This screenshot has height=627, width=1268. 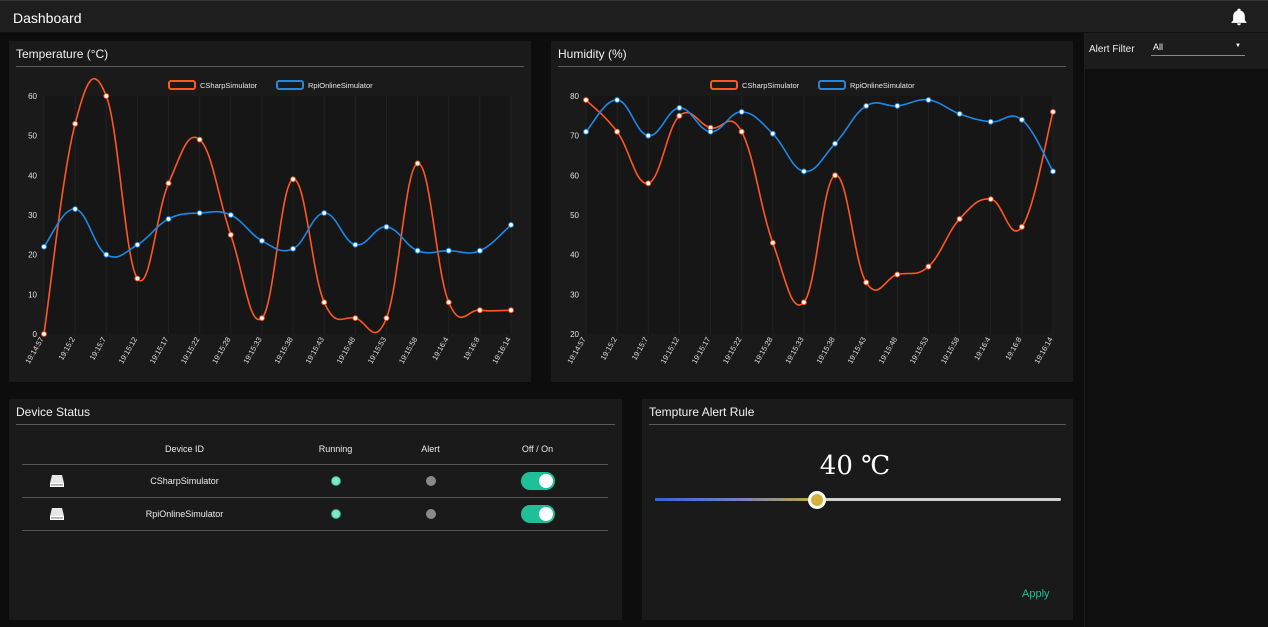 What do you see at coordinates (817, 500) in the screenshot?
I see `slider-thumb` at bounding box center [817, 500].